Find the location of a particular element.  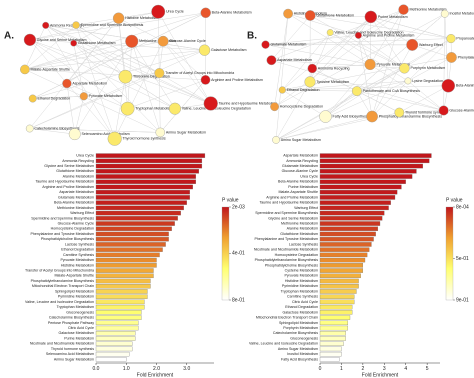

category-label: Selenoamino Acid Metabolism is located at coordinates (70, 354).